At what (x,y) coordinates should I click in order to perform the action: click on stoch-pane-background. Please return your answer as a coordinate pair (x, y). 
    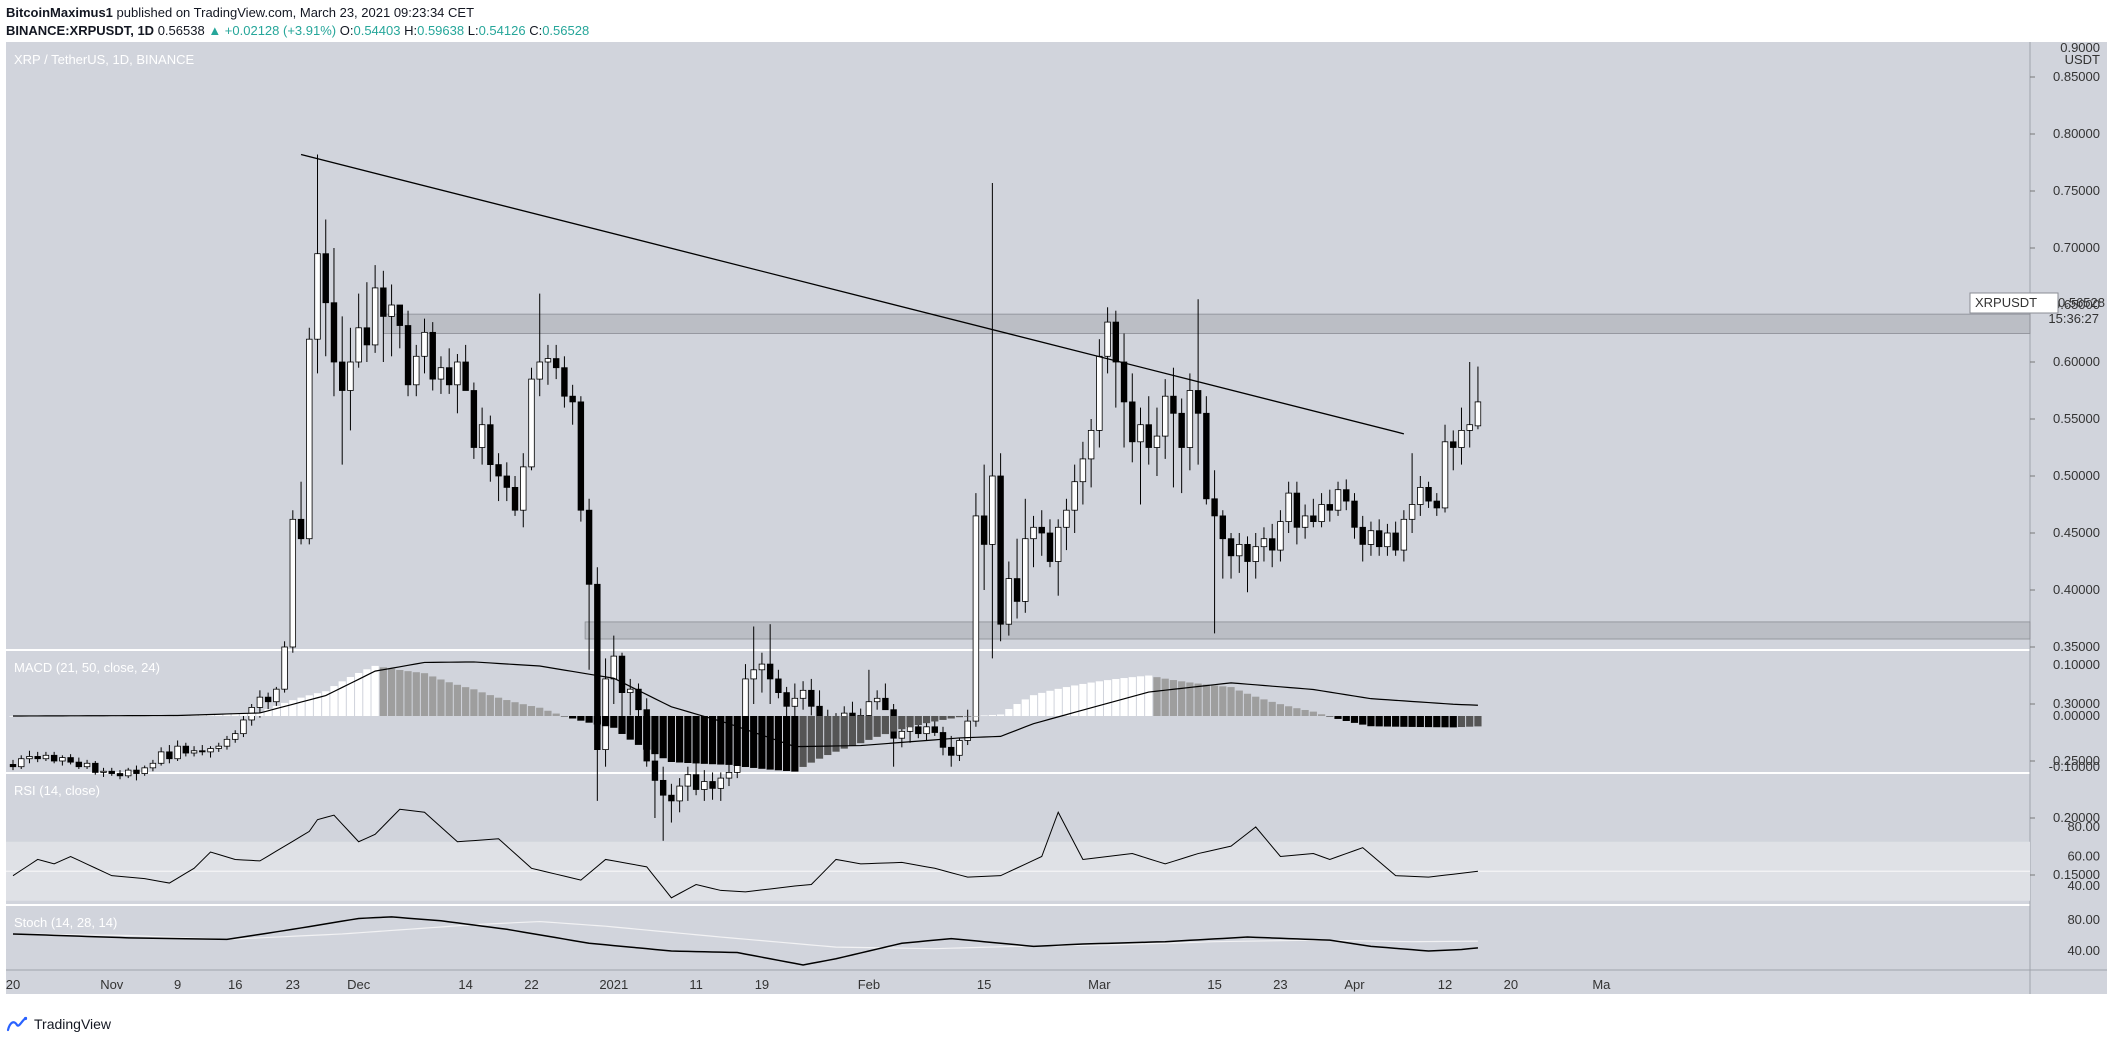
    Looking at the image, I should click on (1018, 938).